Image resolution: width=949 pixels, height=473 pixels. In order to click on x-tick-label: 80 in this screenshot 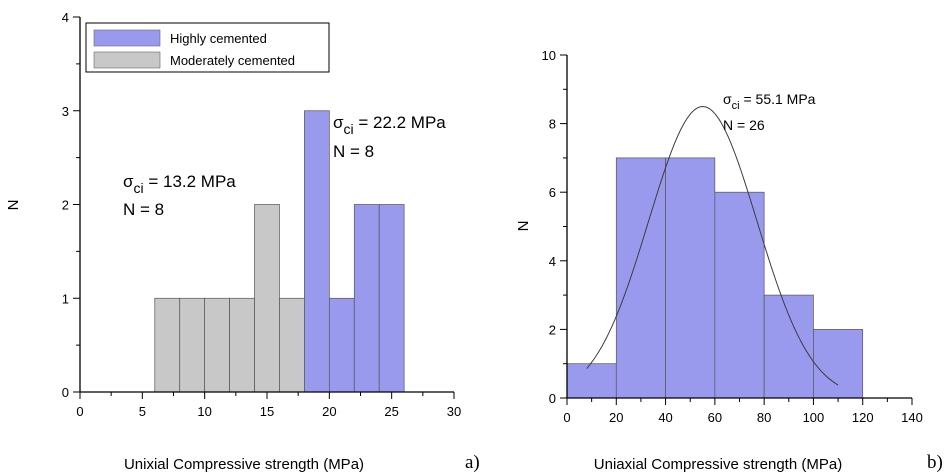, I will do `click(764, 417)`.